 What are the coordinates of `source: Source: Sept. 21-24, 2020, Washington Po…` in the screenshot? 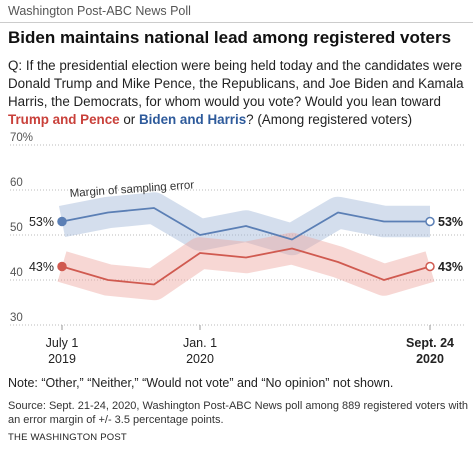 It's located at (238, 413).